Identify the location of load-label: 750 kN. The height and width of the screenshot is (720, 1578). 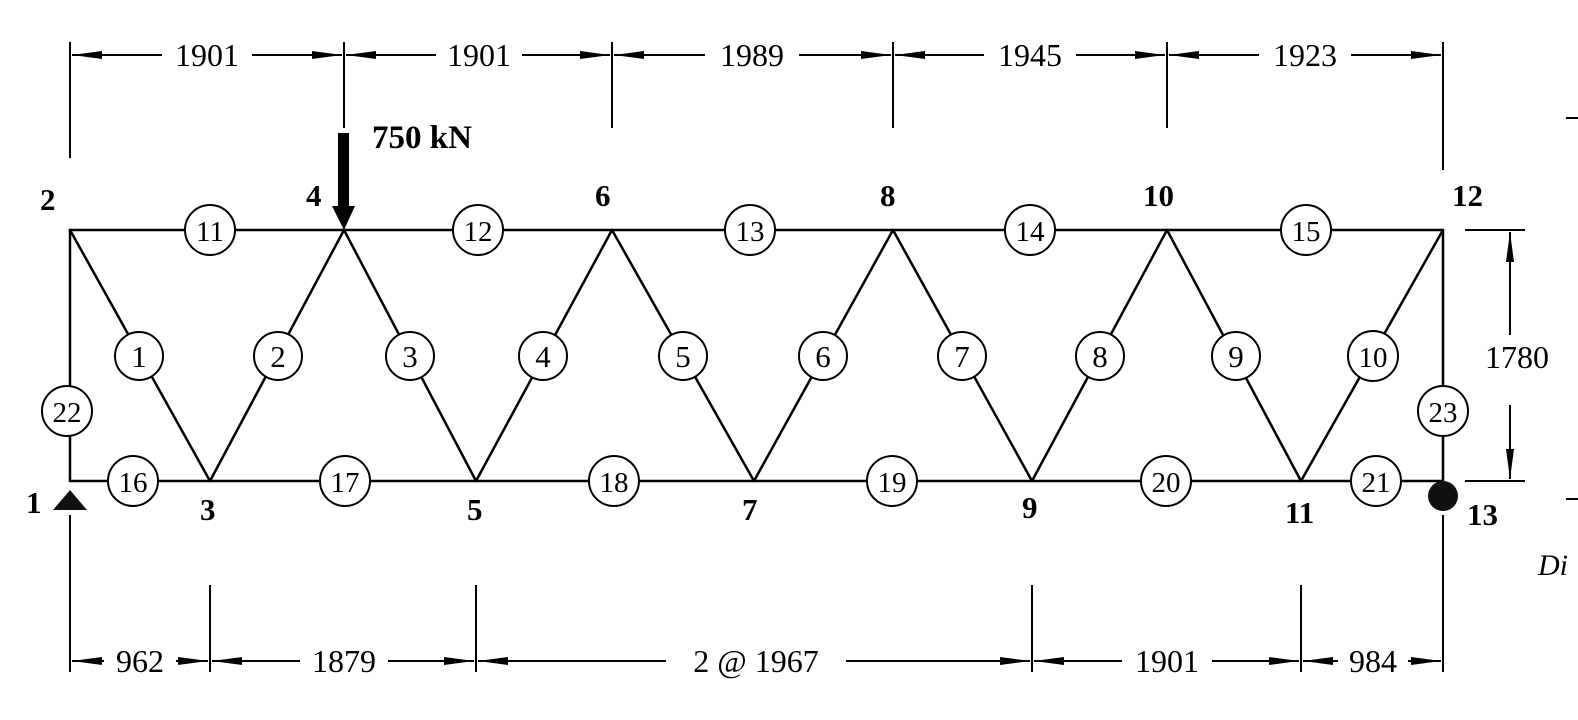
(422, 138).